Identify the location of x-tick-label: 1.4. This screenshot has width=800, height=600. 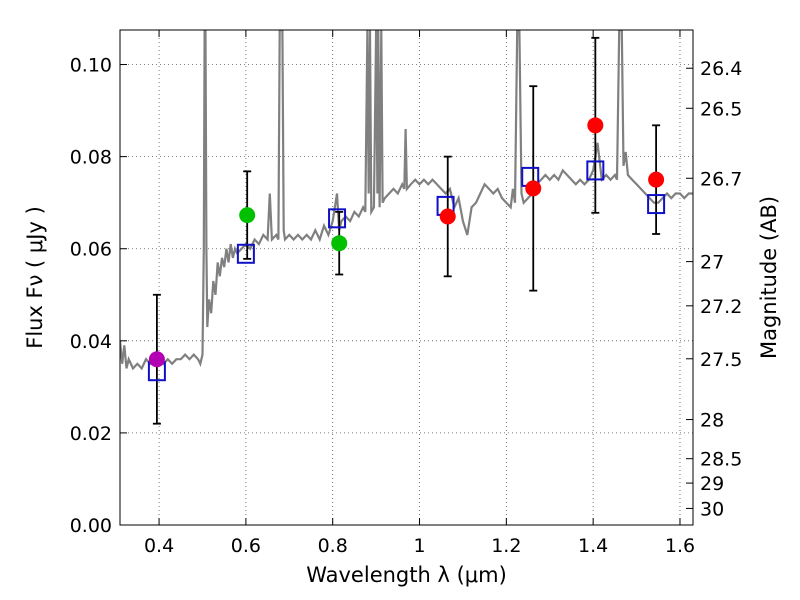
(593, 546).